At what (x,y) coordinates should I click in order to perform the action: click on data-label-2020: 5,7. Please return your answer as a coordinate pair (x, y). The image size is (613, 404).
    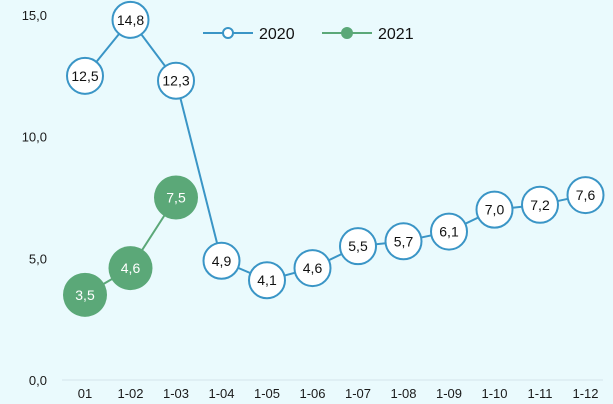
    Looking at the image, I should click on (404, 241).